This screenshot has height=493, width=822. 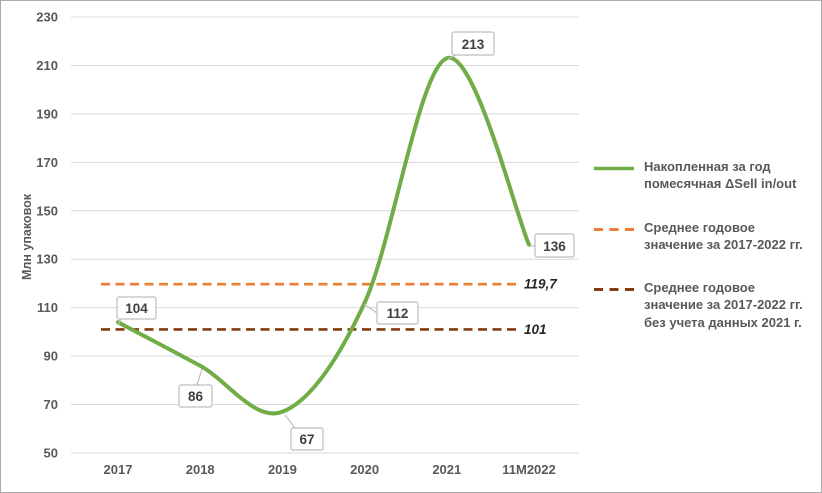 I want to click on data-point-label: 67, so click(x=306, y=439).